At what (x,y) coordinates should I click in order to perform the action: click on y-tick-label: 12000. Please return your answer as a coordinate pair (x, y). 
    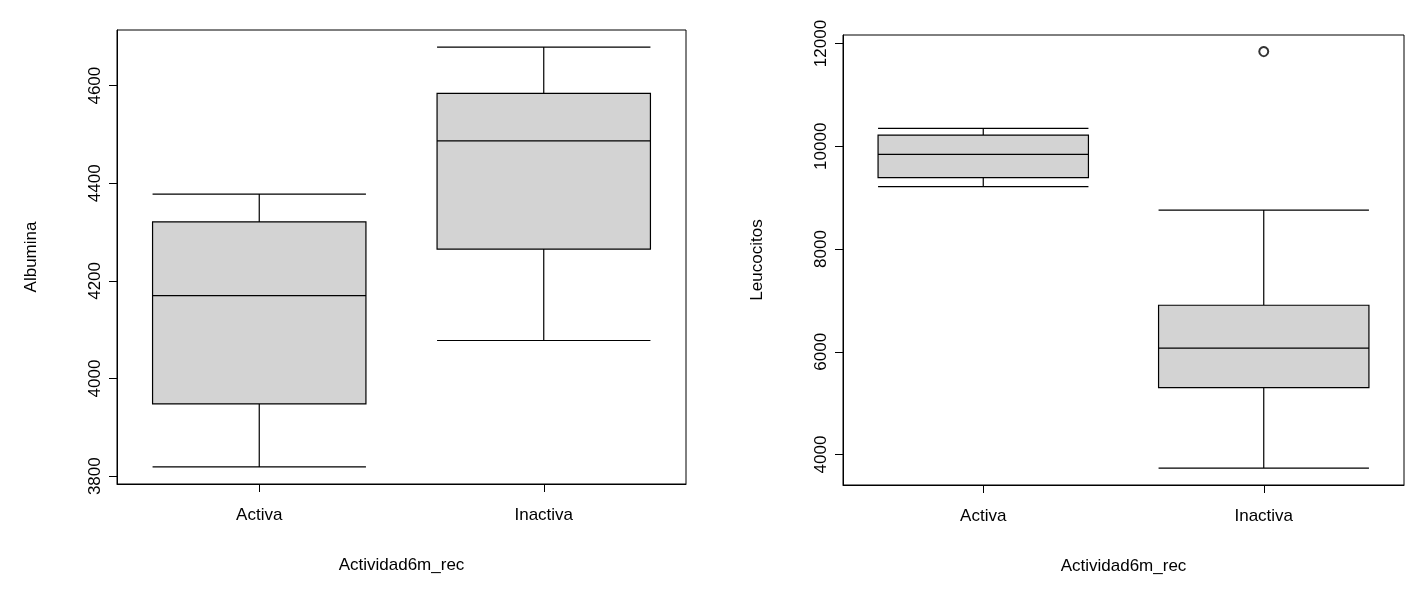
    Looking at the image, I should click on (820, 43).